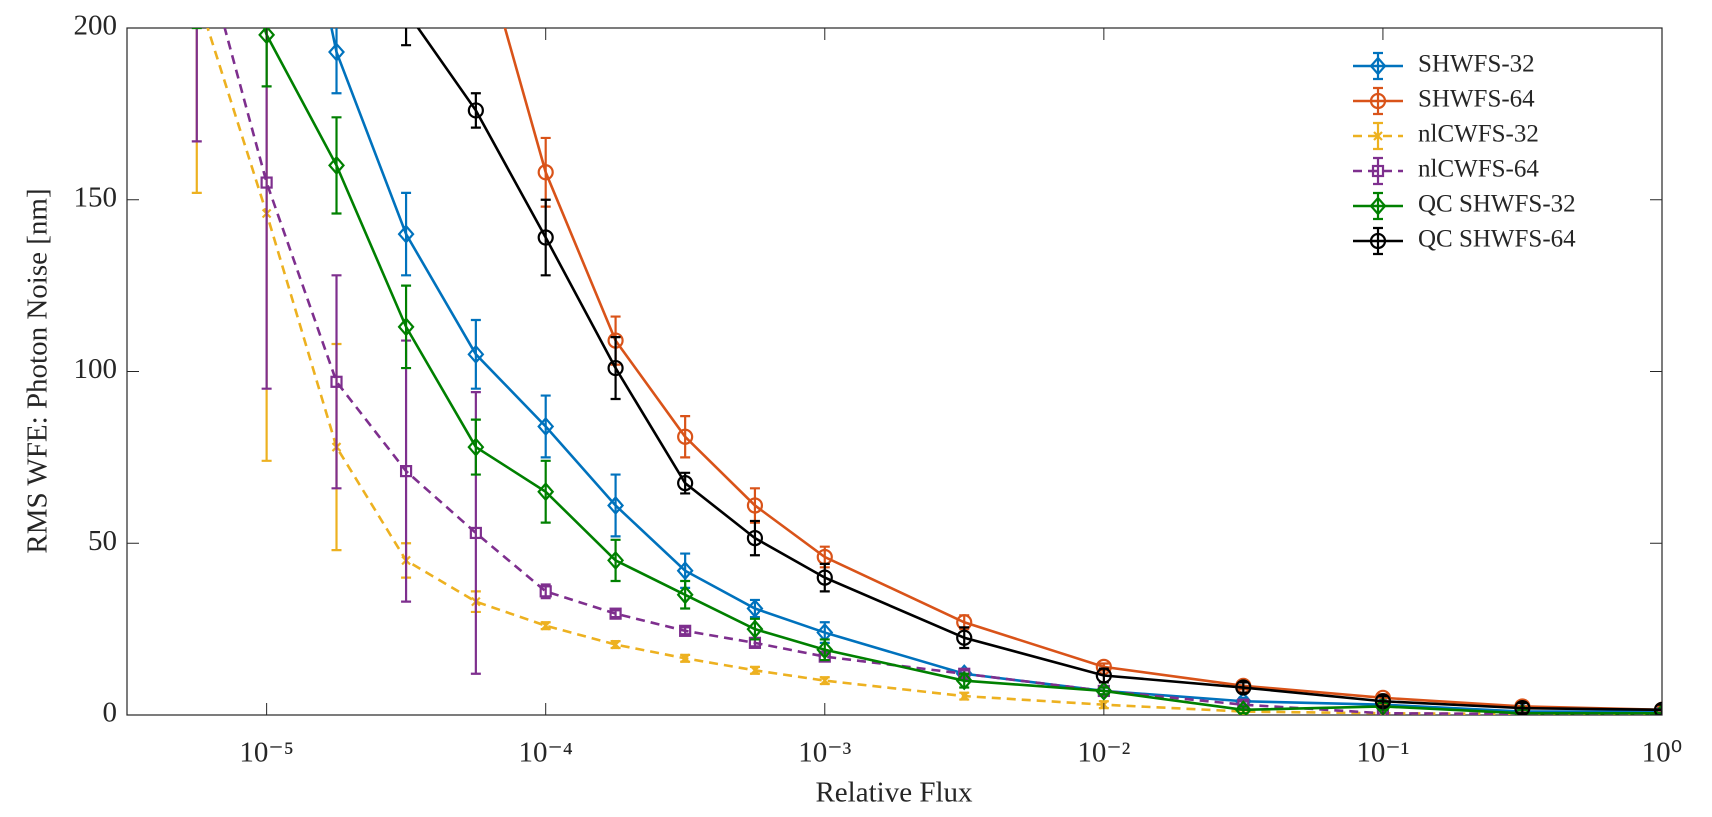 The image size is (1712, 817). What do you see at coordinates (102, 541) in the screenshot?
I see `y-tick-label: 50` at bounding box center [102, 541].